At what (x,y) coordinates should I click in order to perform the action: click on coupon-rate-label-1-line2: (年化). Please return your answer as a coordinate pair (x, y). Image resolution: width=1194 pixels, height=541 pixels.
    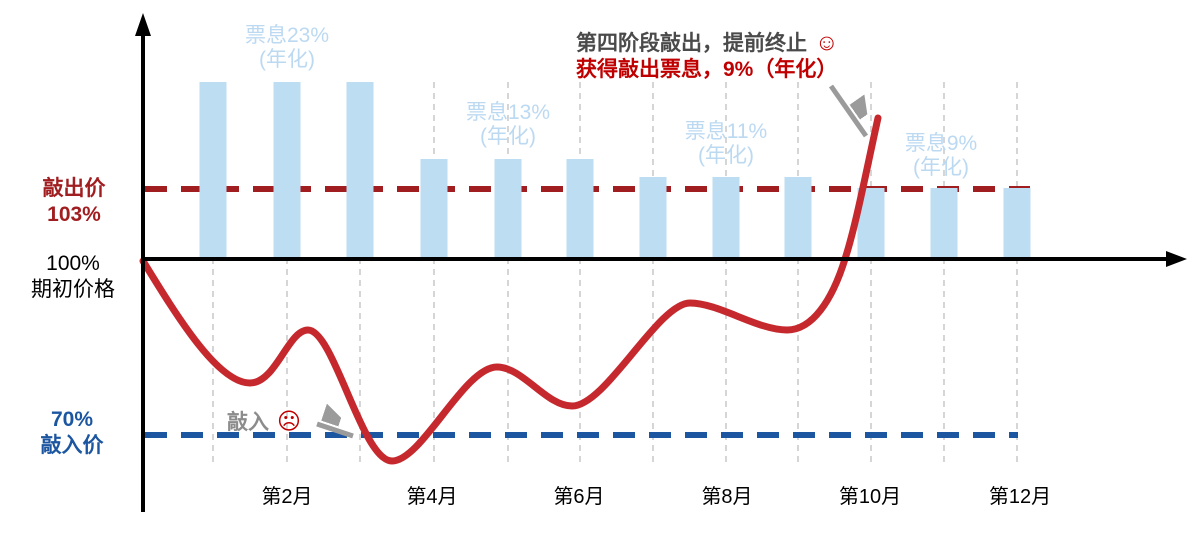
    Looking at the image, I should click on (287, 59).